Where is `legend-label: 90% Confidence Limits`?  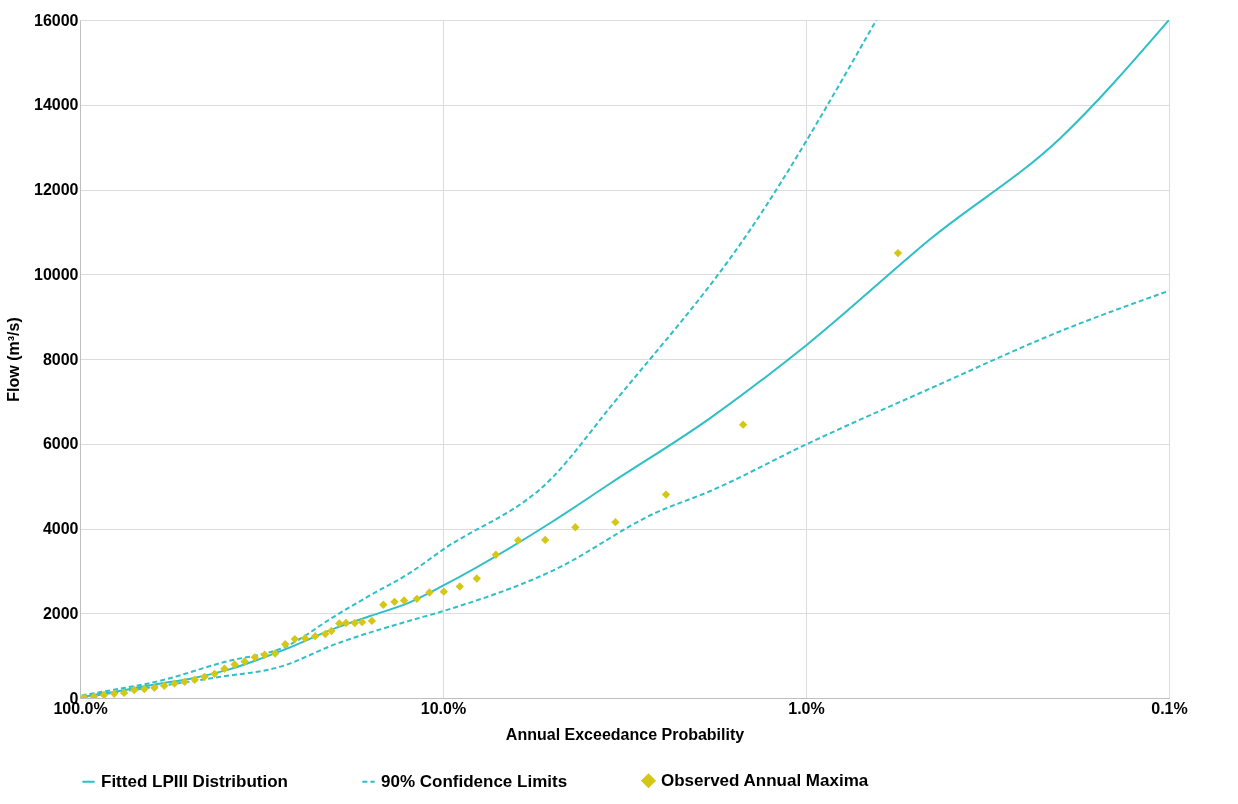 legend-label: 90% Confidence Limits is located at coordinates (474, 781).